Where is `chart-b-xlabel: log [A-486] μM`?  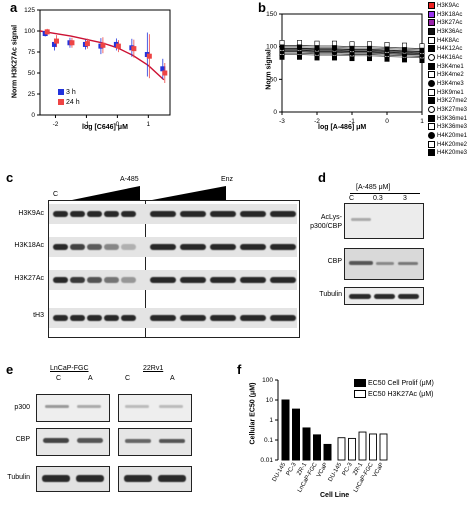 chart-b-xlabel: log [A-486] μM is located at coordinates (342, 127).